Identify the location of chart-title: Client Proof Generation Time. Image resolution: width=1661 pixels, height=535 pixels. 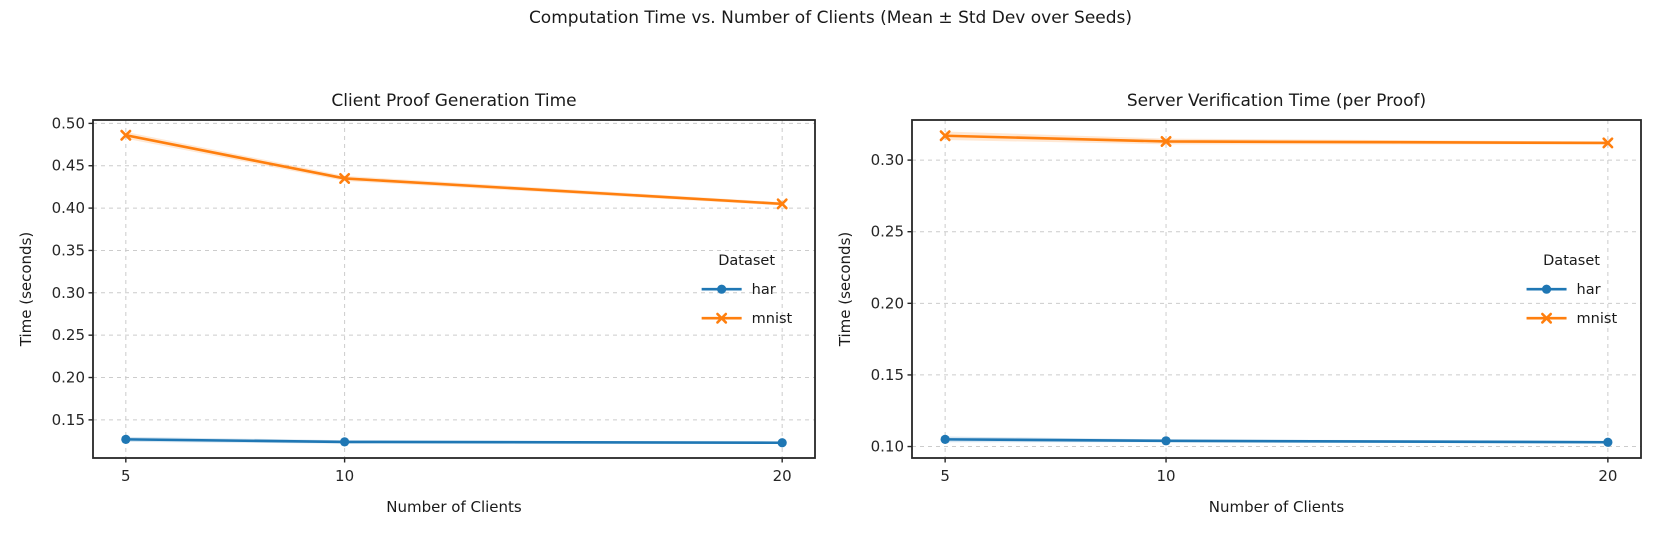
(453, 101).